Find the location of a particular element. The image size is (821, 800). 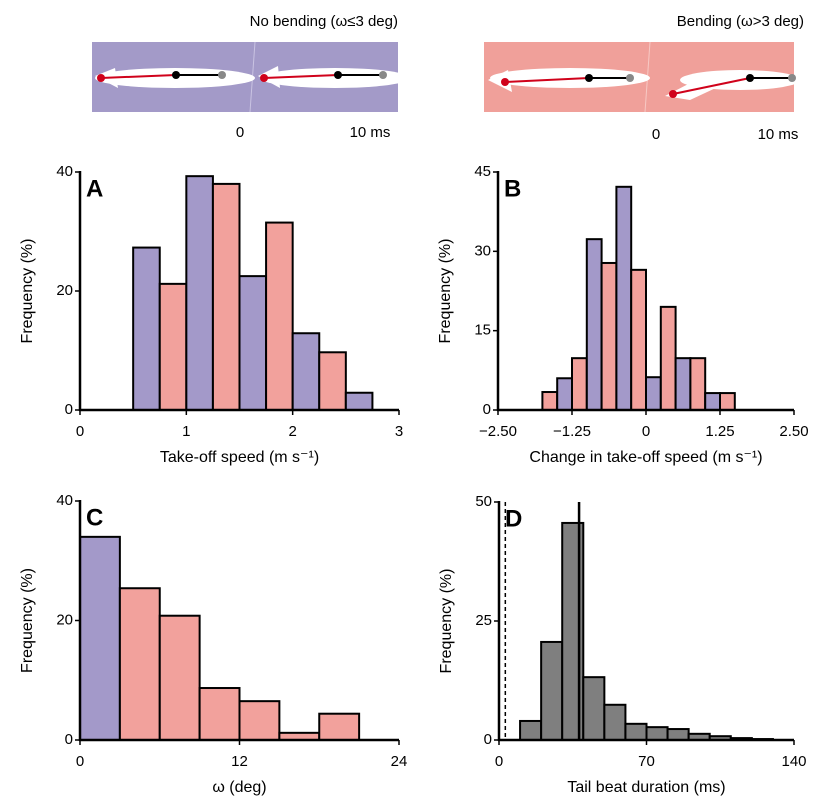

x-tick-label: 2 is located at coordinates (292, 431).